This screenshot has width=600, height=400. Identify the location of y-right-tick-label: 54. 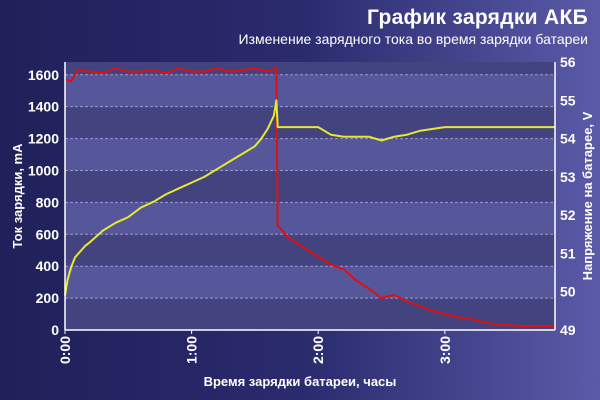
(568, 139).